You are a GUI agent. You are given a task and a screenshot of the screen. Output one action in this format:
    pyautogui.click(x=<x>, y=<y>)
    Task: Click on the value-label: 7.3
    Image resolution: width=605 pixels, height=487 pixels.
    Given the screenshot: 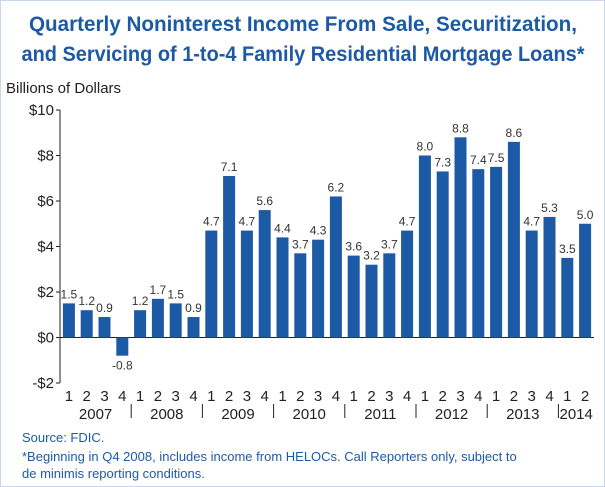 What is the action you would take?
    pyautogui.click(x=442, y=162)
    